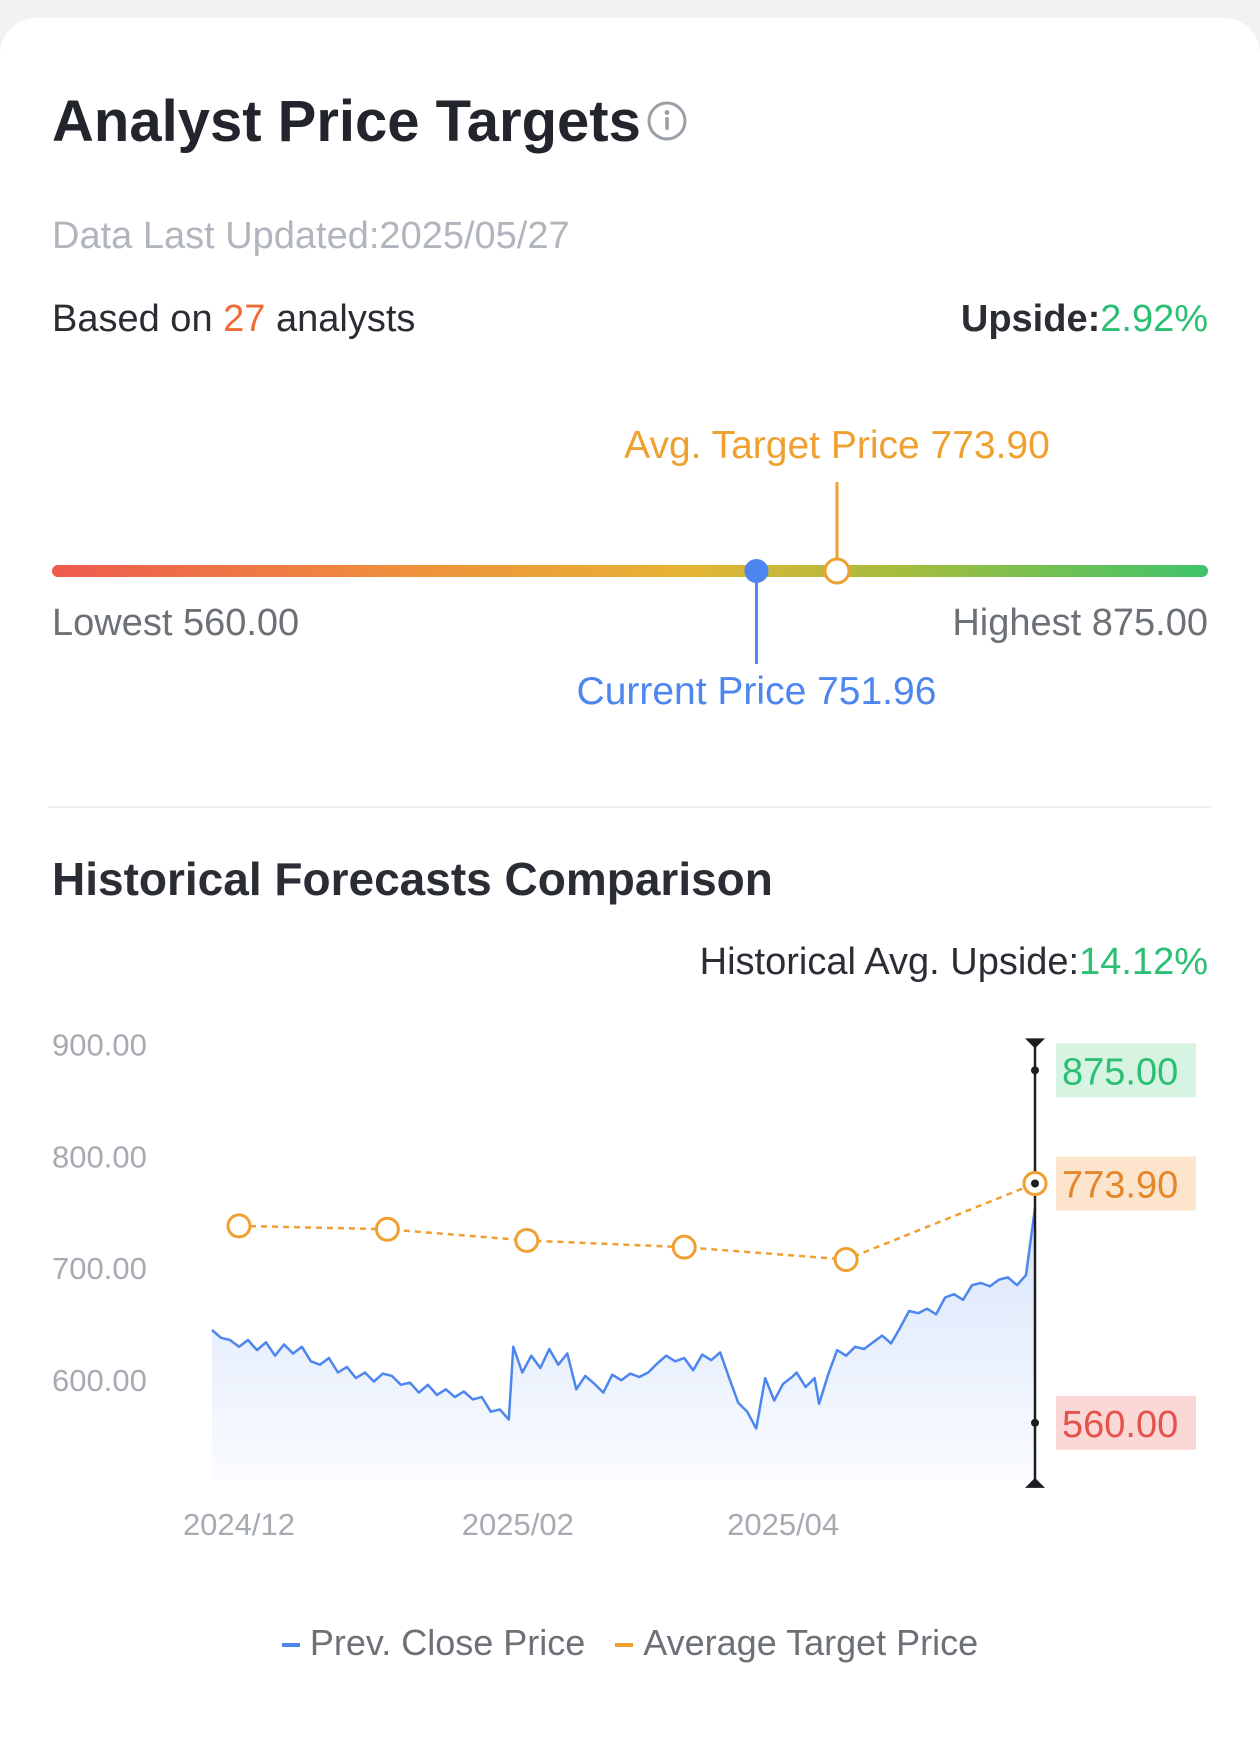  I want to click on y-tick-label: 700.00, so click(99, 1268).